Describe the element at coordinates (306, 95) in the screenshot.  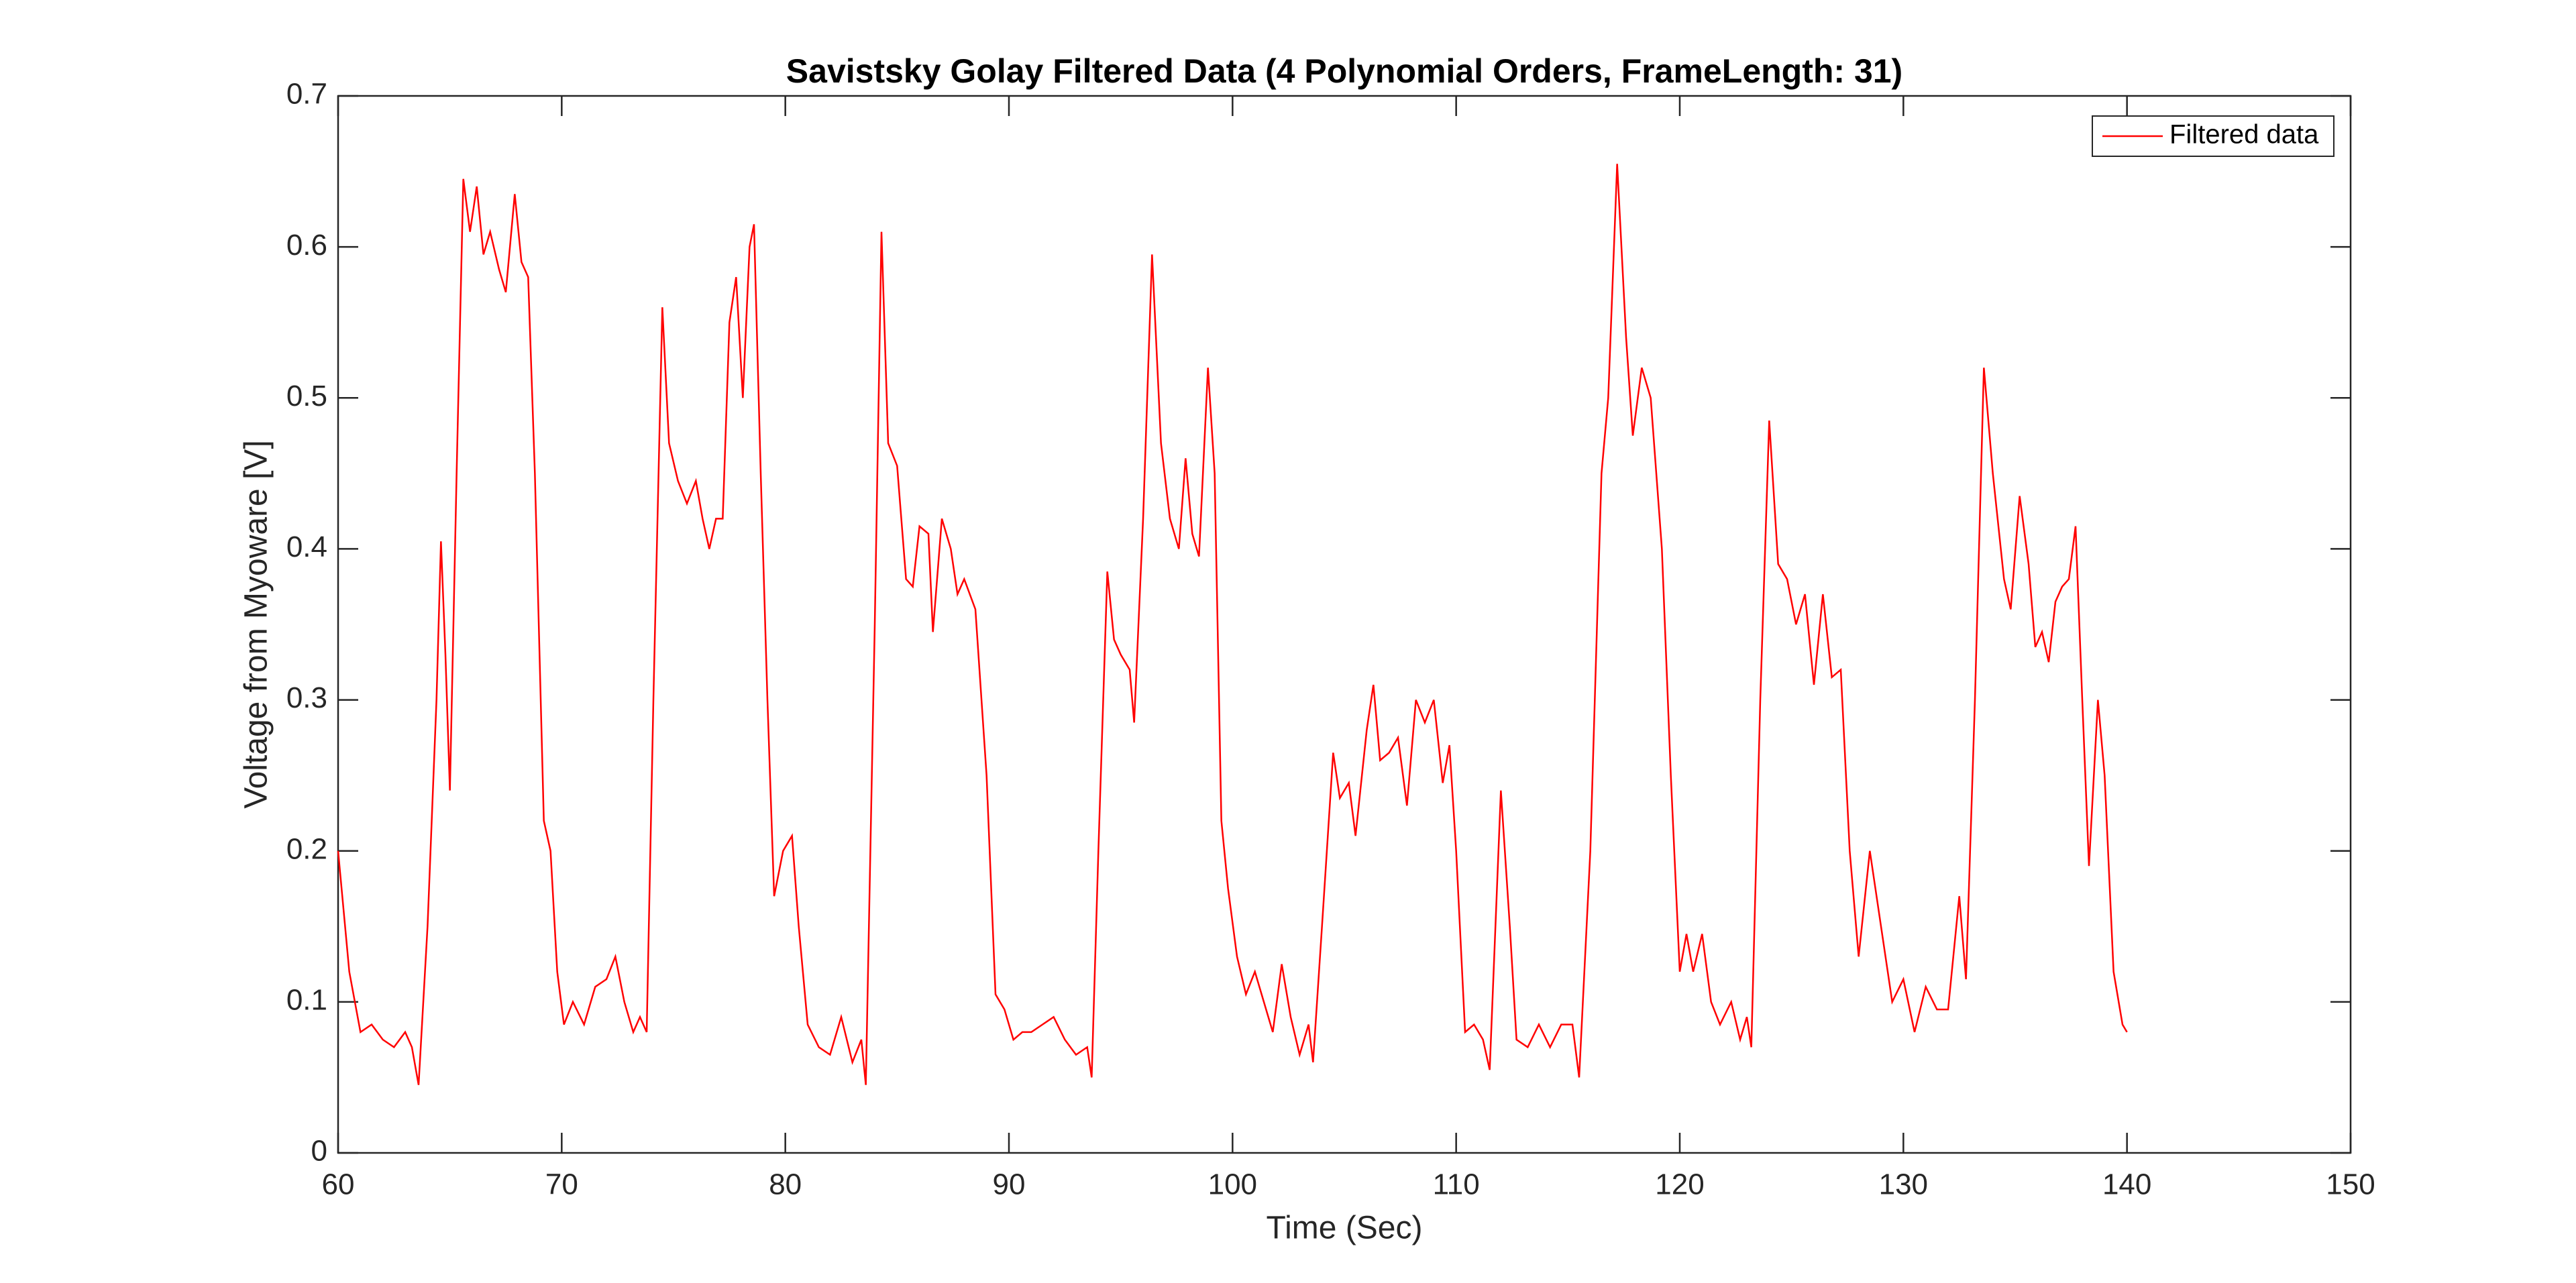
I see `y-tick-label: 0.7` at that location.